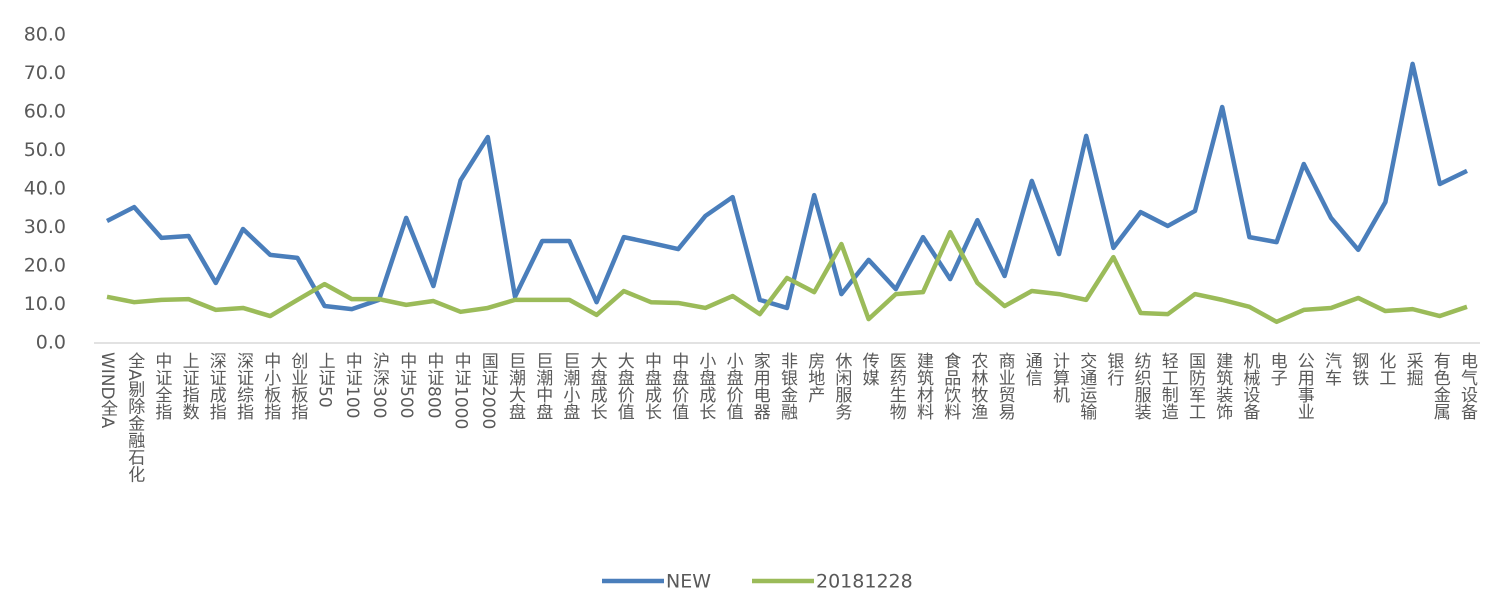  I want to click on x-tick-label: 休闲服务, so click(841, 386).